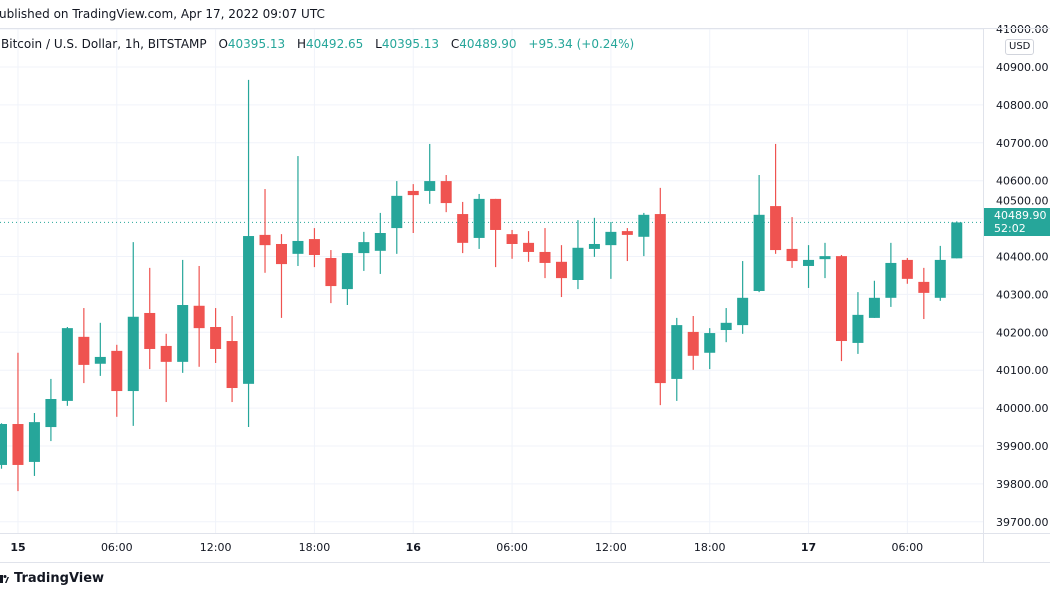 This screenshot has height=600, width=1050. What do you see at coordinates (1022, 67) in the screenshot?
I see `price-tick-label: 40900.00` at bounding box center [1022, 67].